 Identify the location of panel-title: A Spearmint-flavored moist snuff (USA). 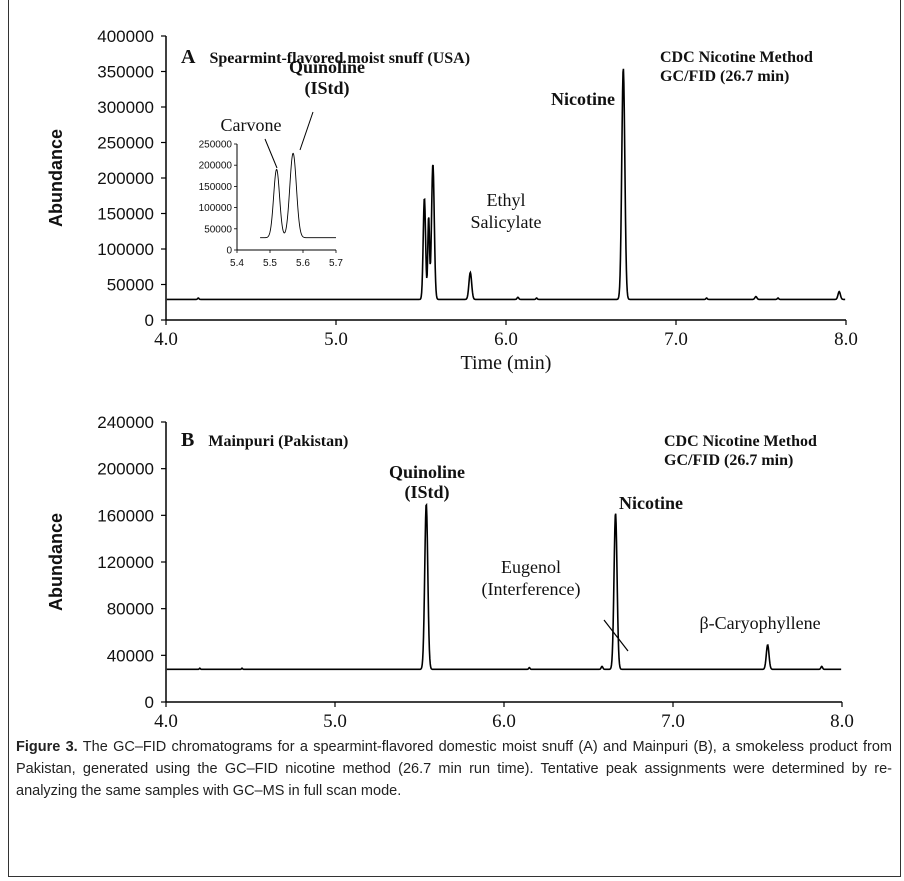
(325, 57).